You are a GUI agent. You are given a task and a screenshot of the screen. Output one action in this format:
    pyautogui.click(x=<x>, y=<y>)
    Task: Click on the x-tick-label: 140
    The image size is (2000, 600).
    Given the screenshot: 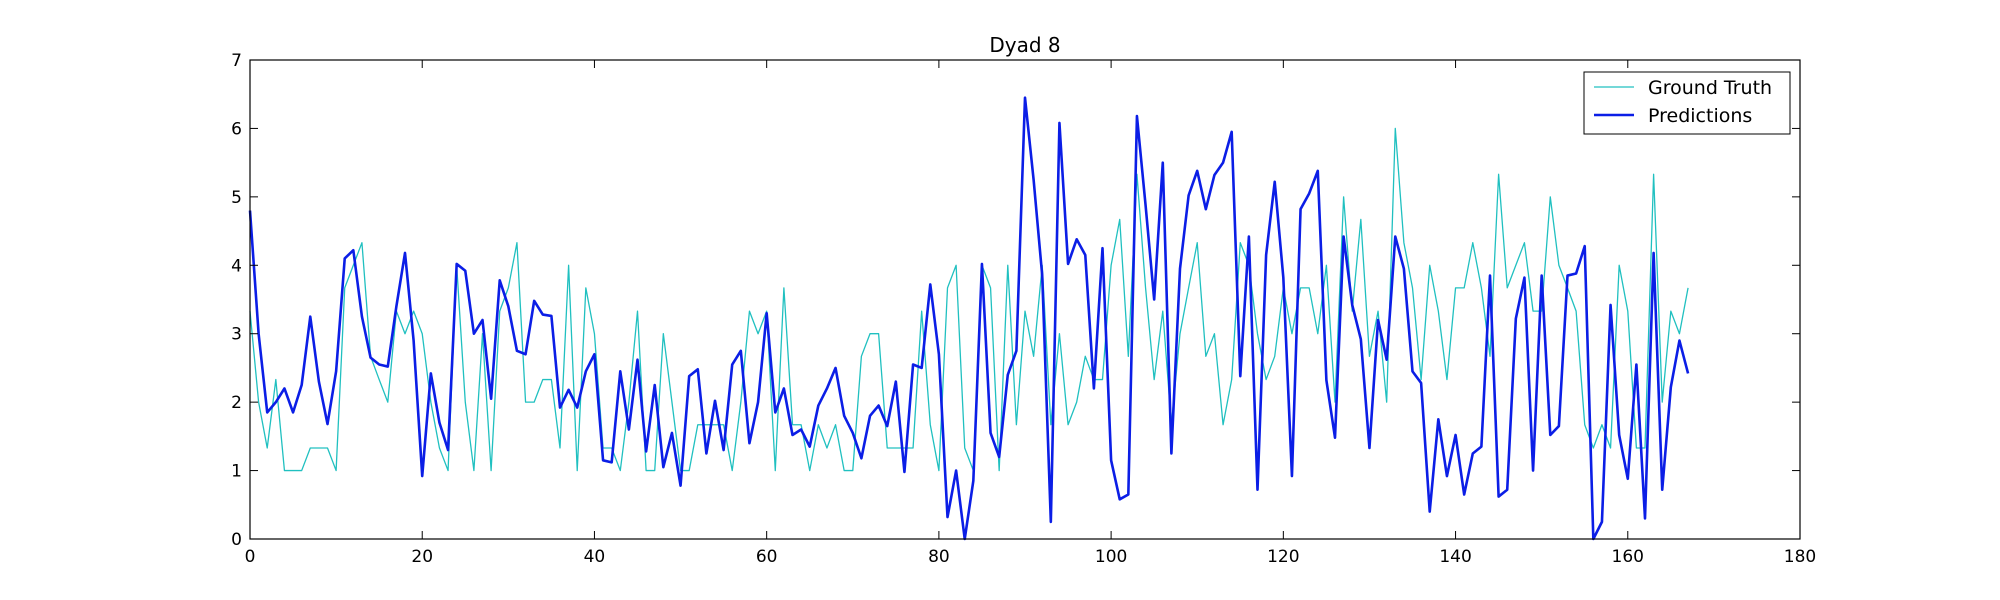 What is the action you would take?
    pyautogui.click(x=1455, y=557)
    